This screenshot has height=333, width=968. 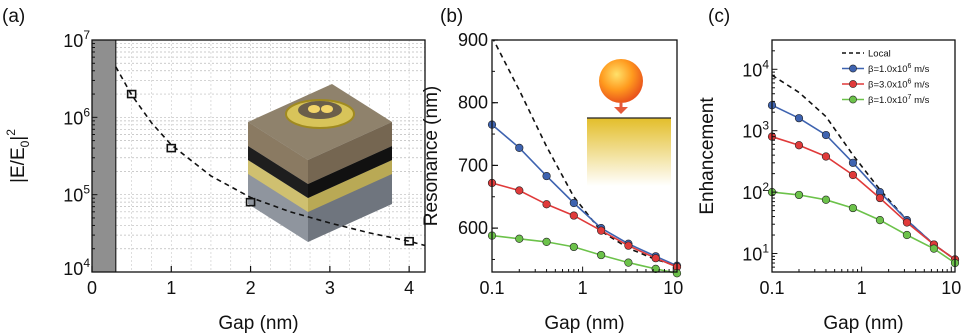 I want to click on legend-label: β=1.0x106 m/s, so click(x=899, y=69).